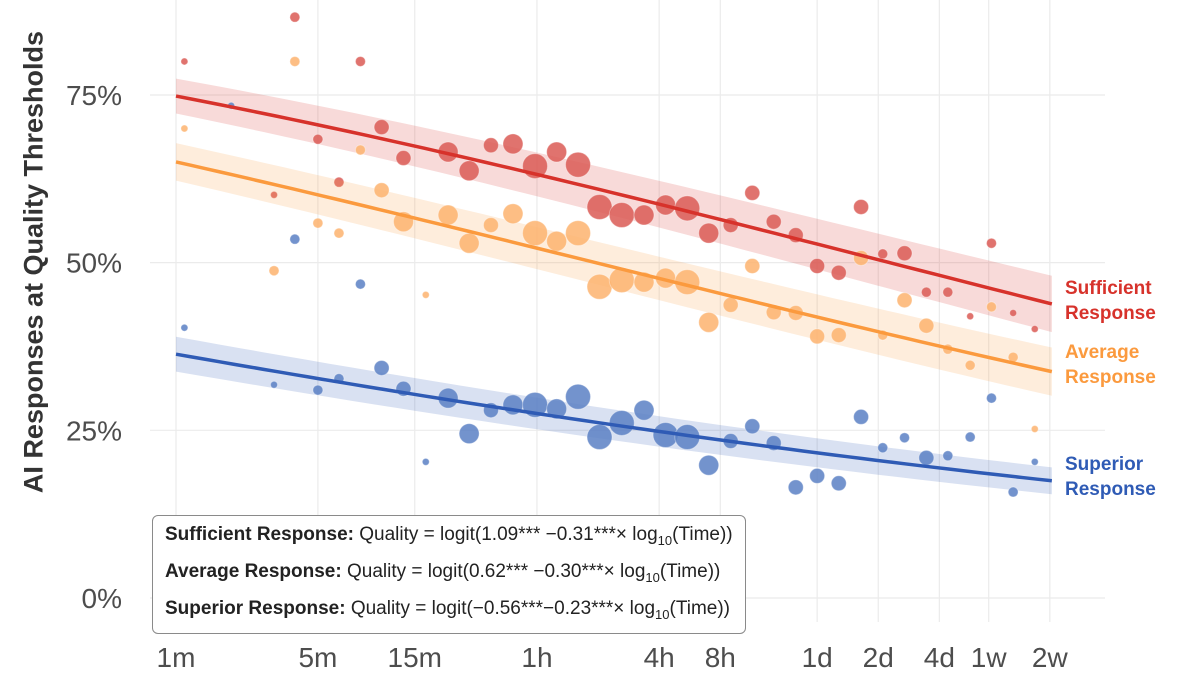  Describe the element at coordinates (1110, 365) in the screenshot. I see `series-label-average: Average Response` at that location.